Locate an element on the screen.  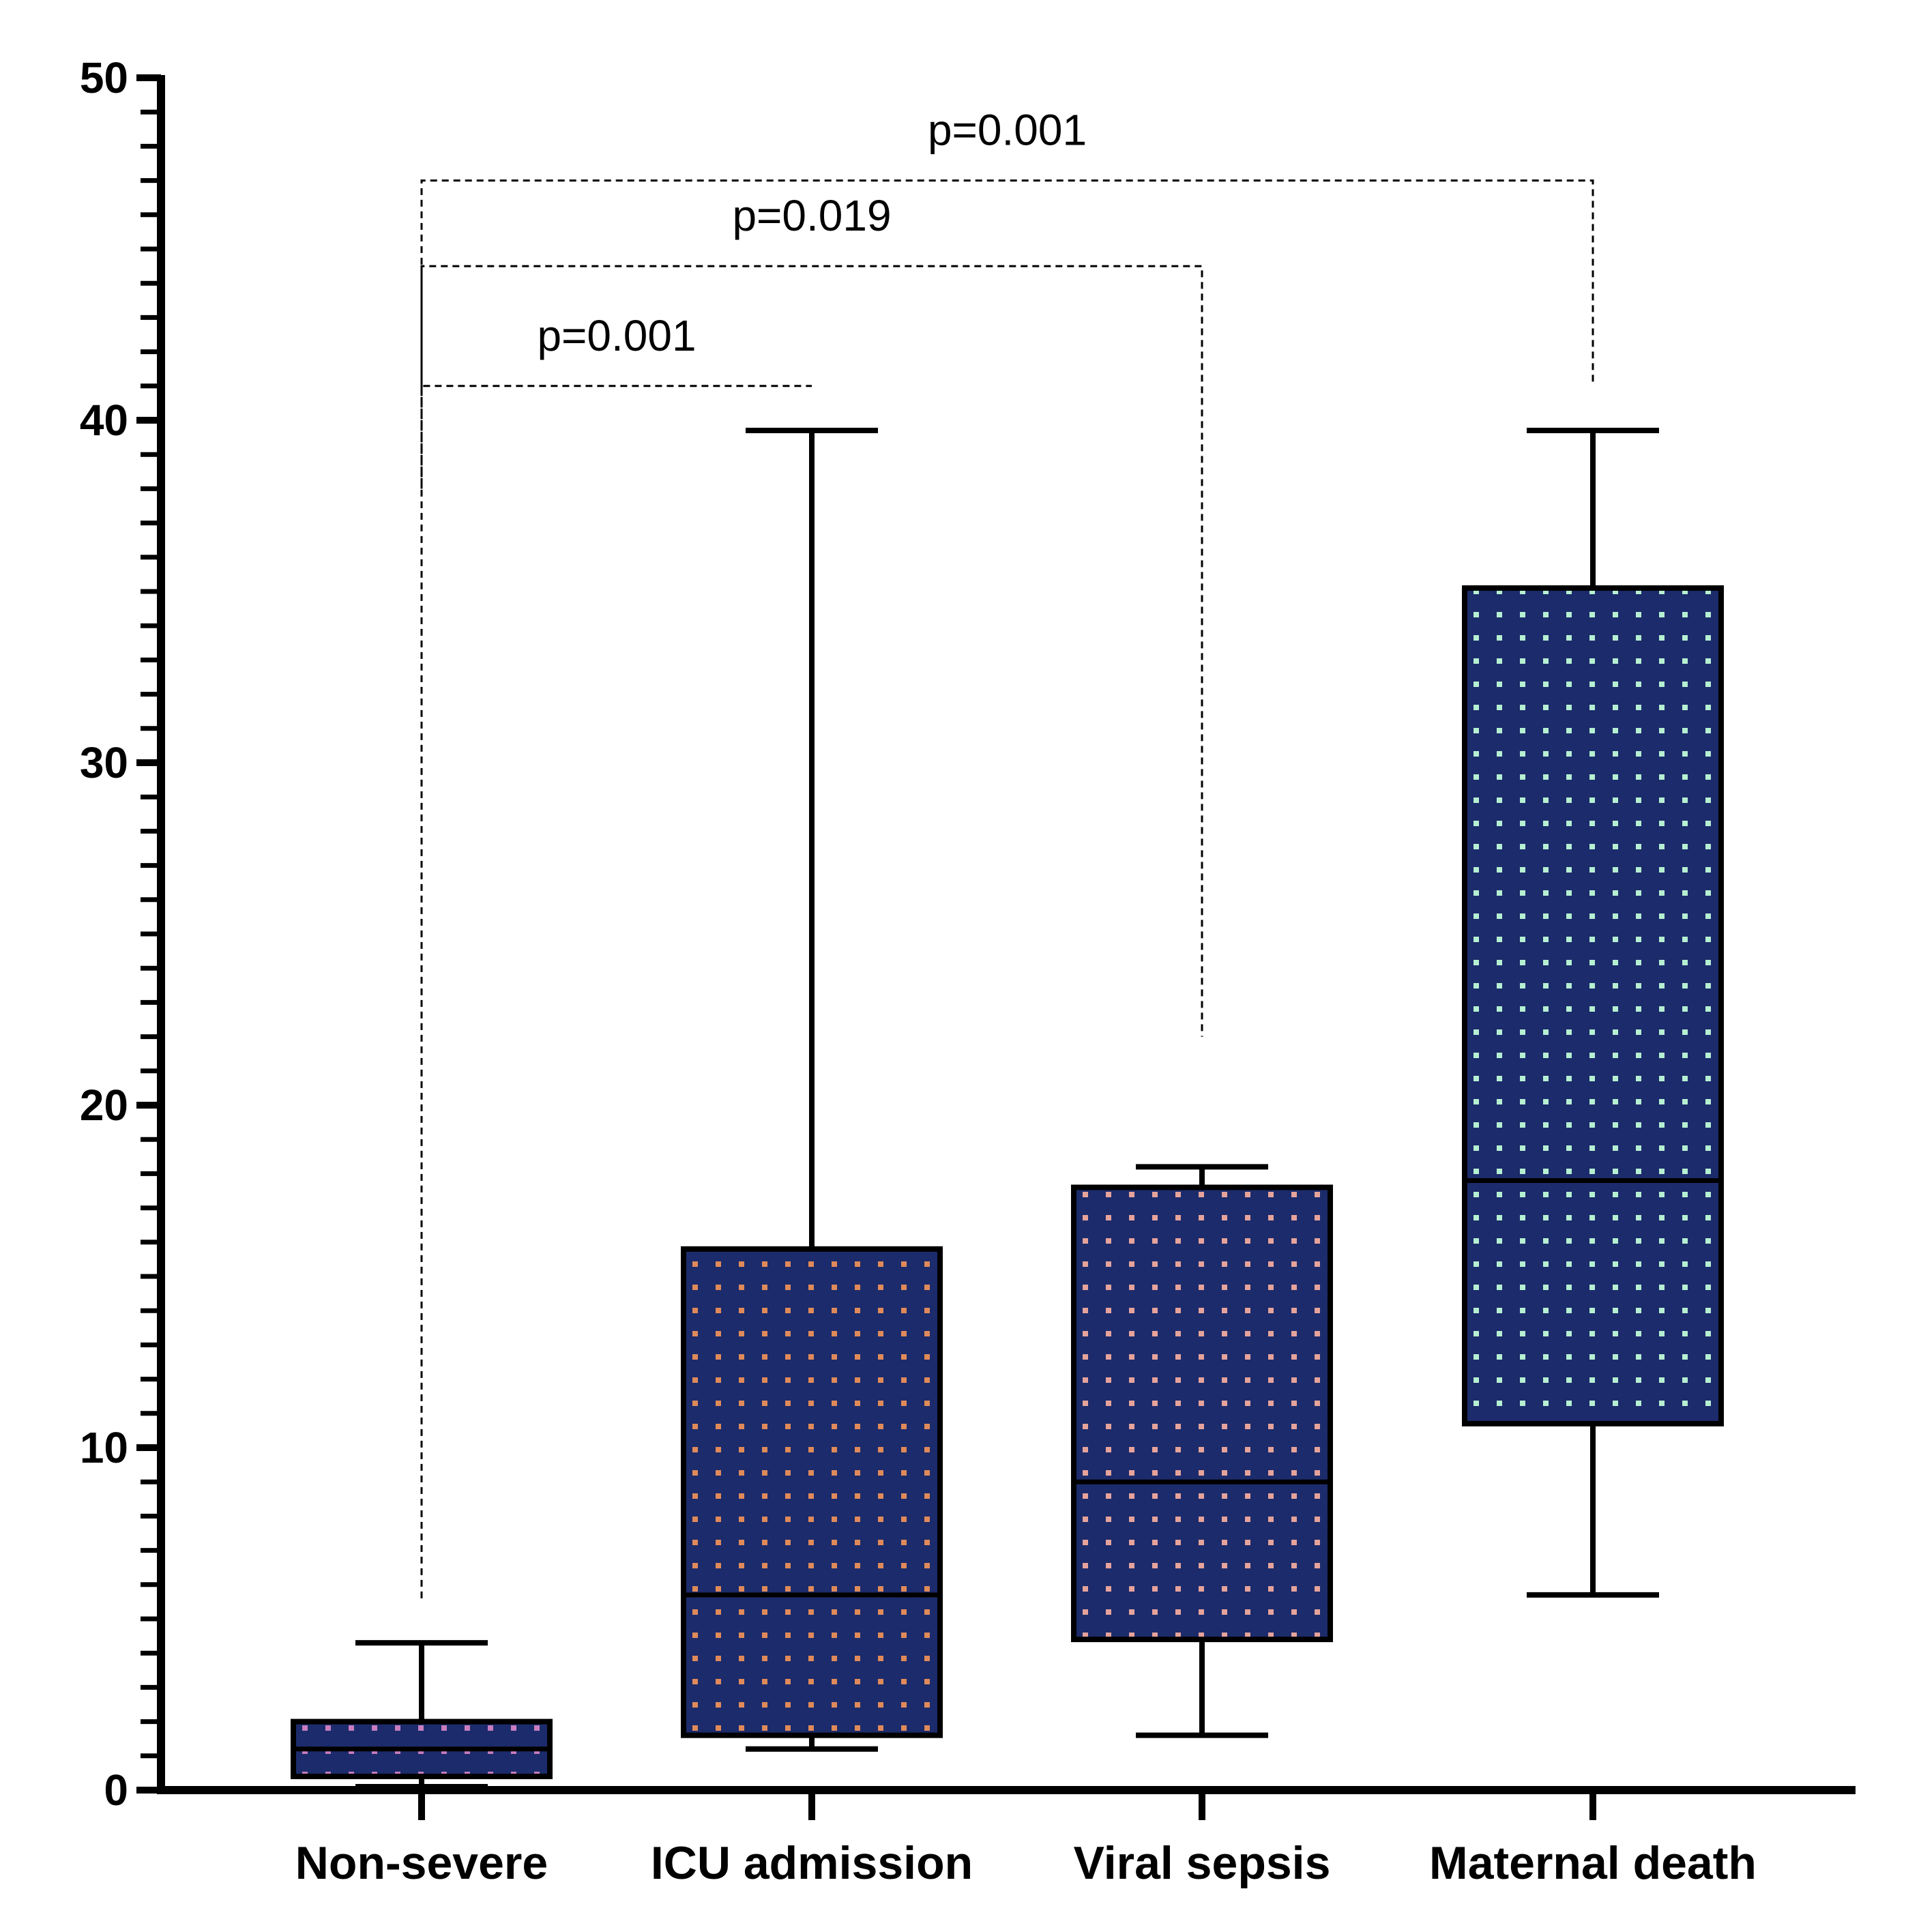
y-tick-label: 40 is located at coordinates (104, 420).